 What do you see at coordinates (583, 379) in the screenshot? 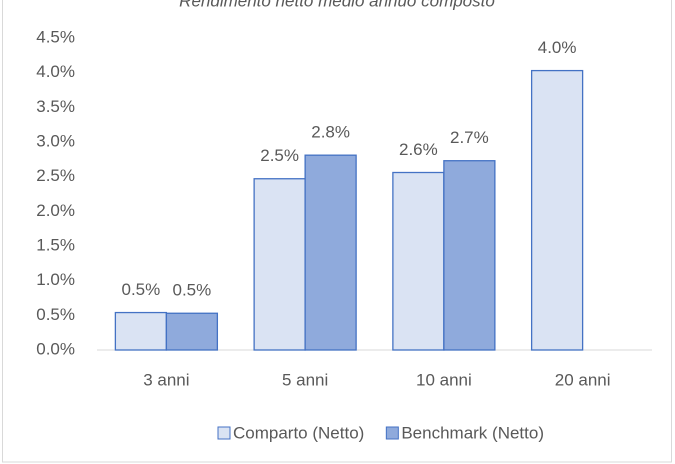
I see `x-tick-label: 20 anni` at bounding box center [583, 379].